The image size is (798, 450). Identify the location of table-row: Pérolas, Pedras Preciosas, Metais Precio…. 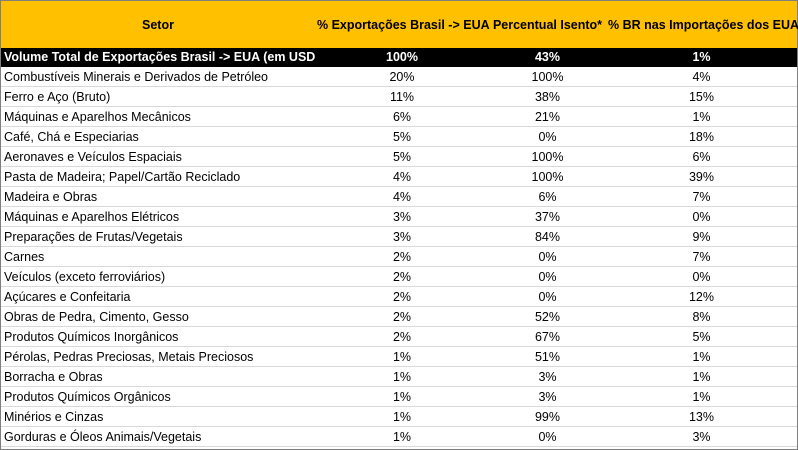
(399, 356).